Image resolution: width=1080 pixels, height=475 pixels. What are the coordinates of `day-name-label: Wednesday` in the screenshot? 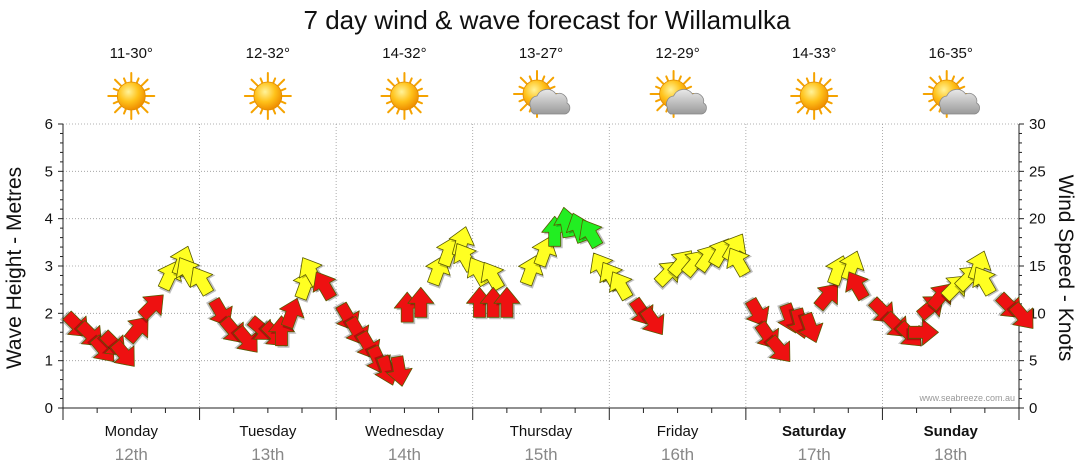 It's located at (404, 431).